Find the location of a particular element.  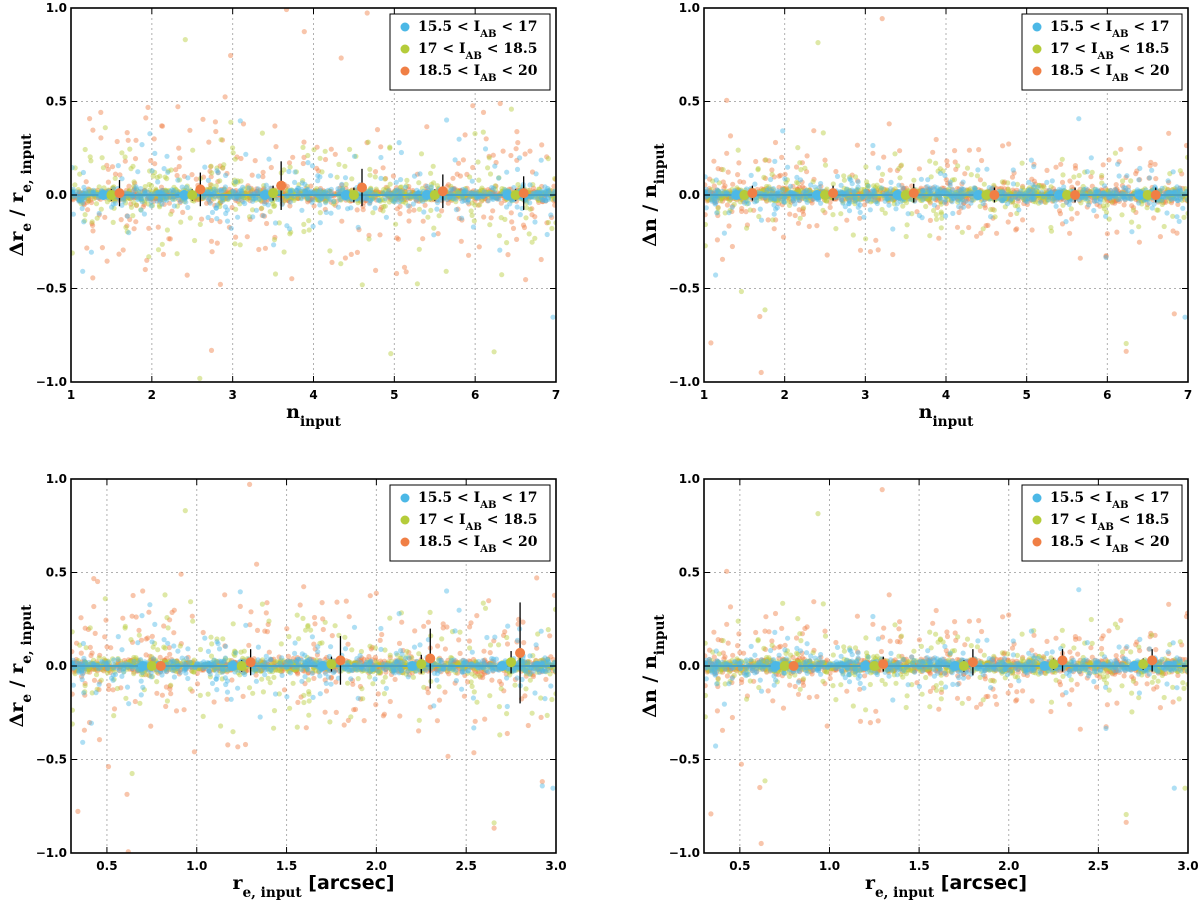

mean-marker is located at coordinates (515, 195).